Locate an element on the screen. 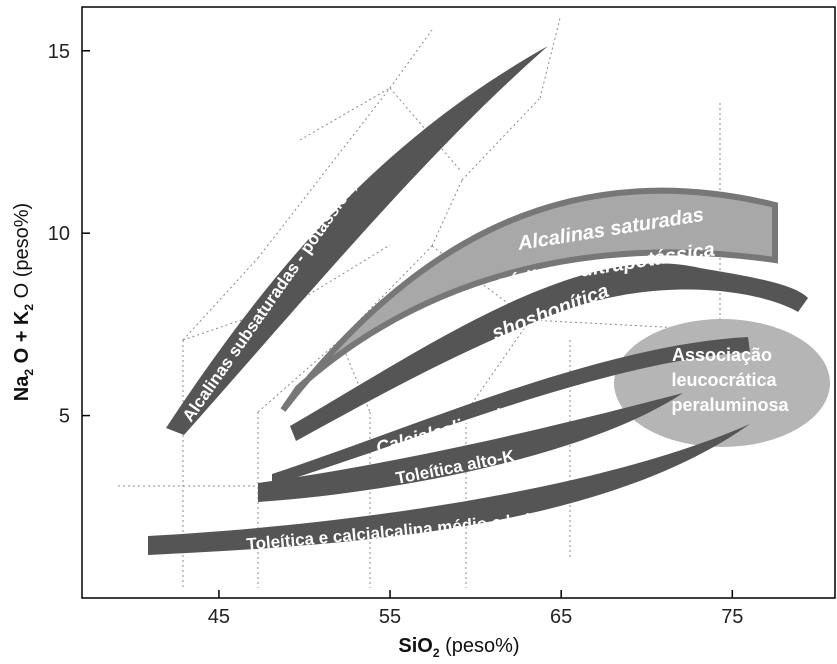 The width and height of the screenshot is (837, 664). y-axis-title-na: Na is located at coordinates (22, 388).